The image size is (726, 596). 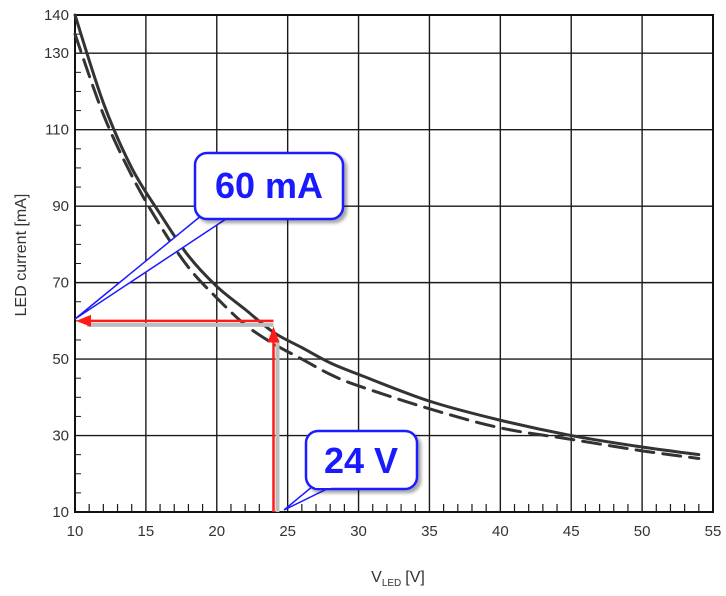 I want to click on y-tick-label: 50, so click(x=60, y=359).